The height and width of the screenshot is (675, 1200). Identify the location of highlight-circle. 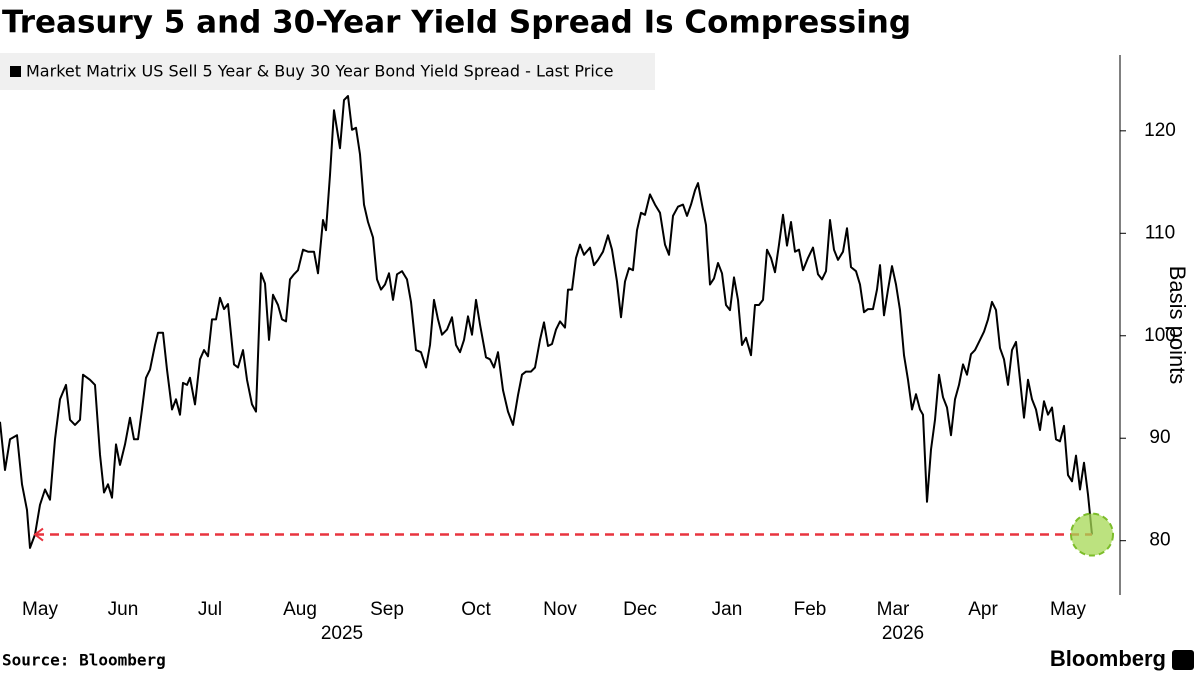
(1092, 534).